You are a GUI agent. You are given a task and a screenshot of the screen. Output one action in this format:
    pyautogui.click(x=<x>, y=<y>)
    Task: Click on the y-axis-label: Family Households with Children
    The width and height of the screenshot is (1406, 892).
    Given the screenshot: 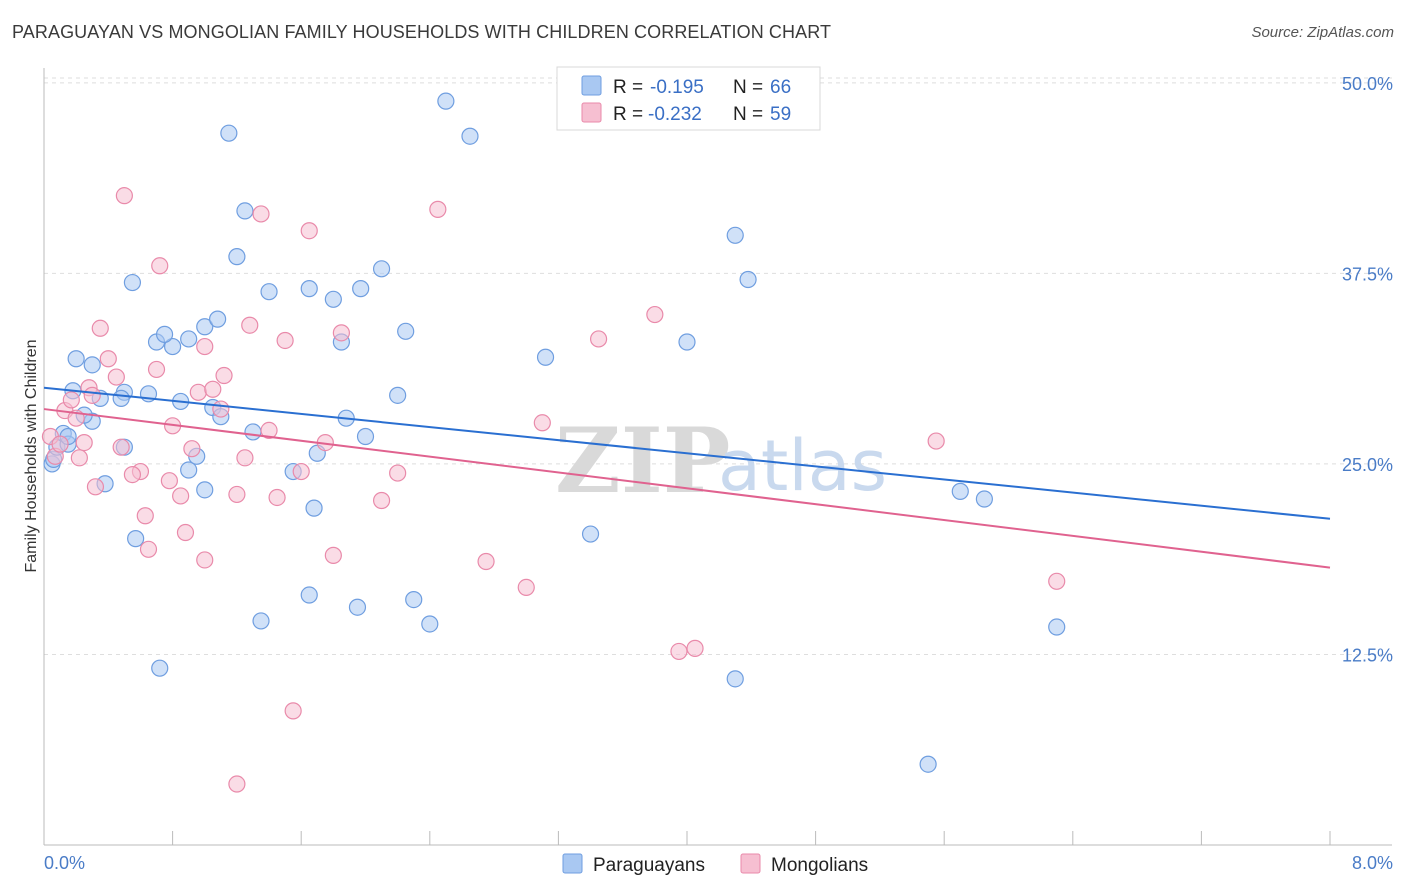 What is the action you would take?
    pyautogui.click(x=31, y=456)
    